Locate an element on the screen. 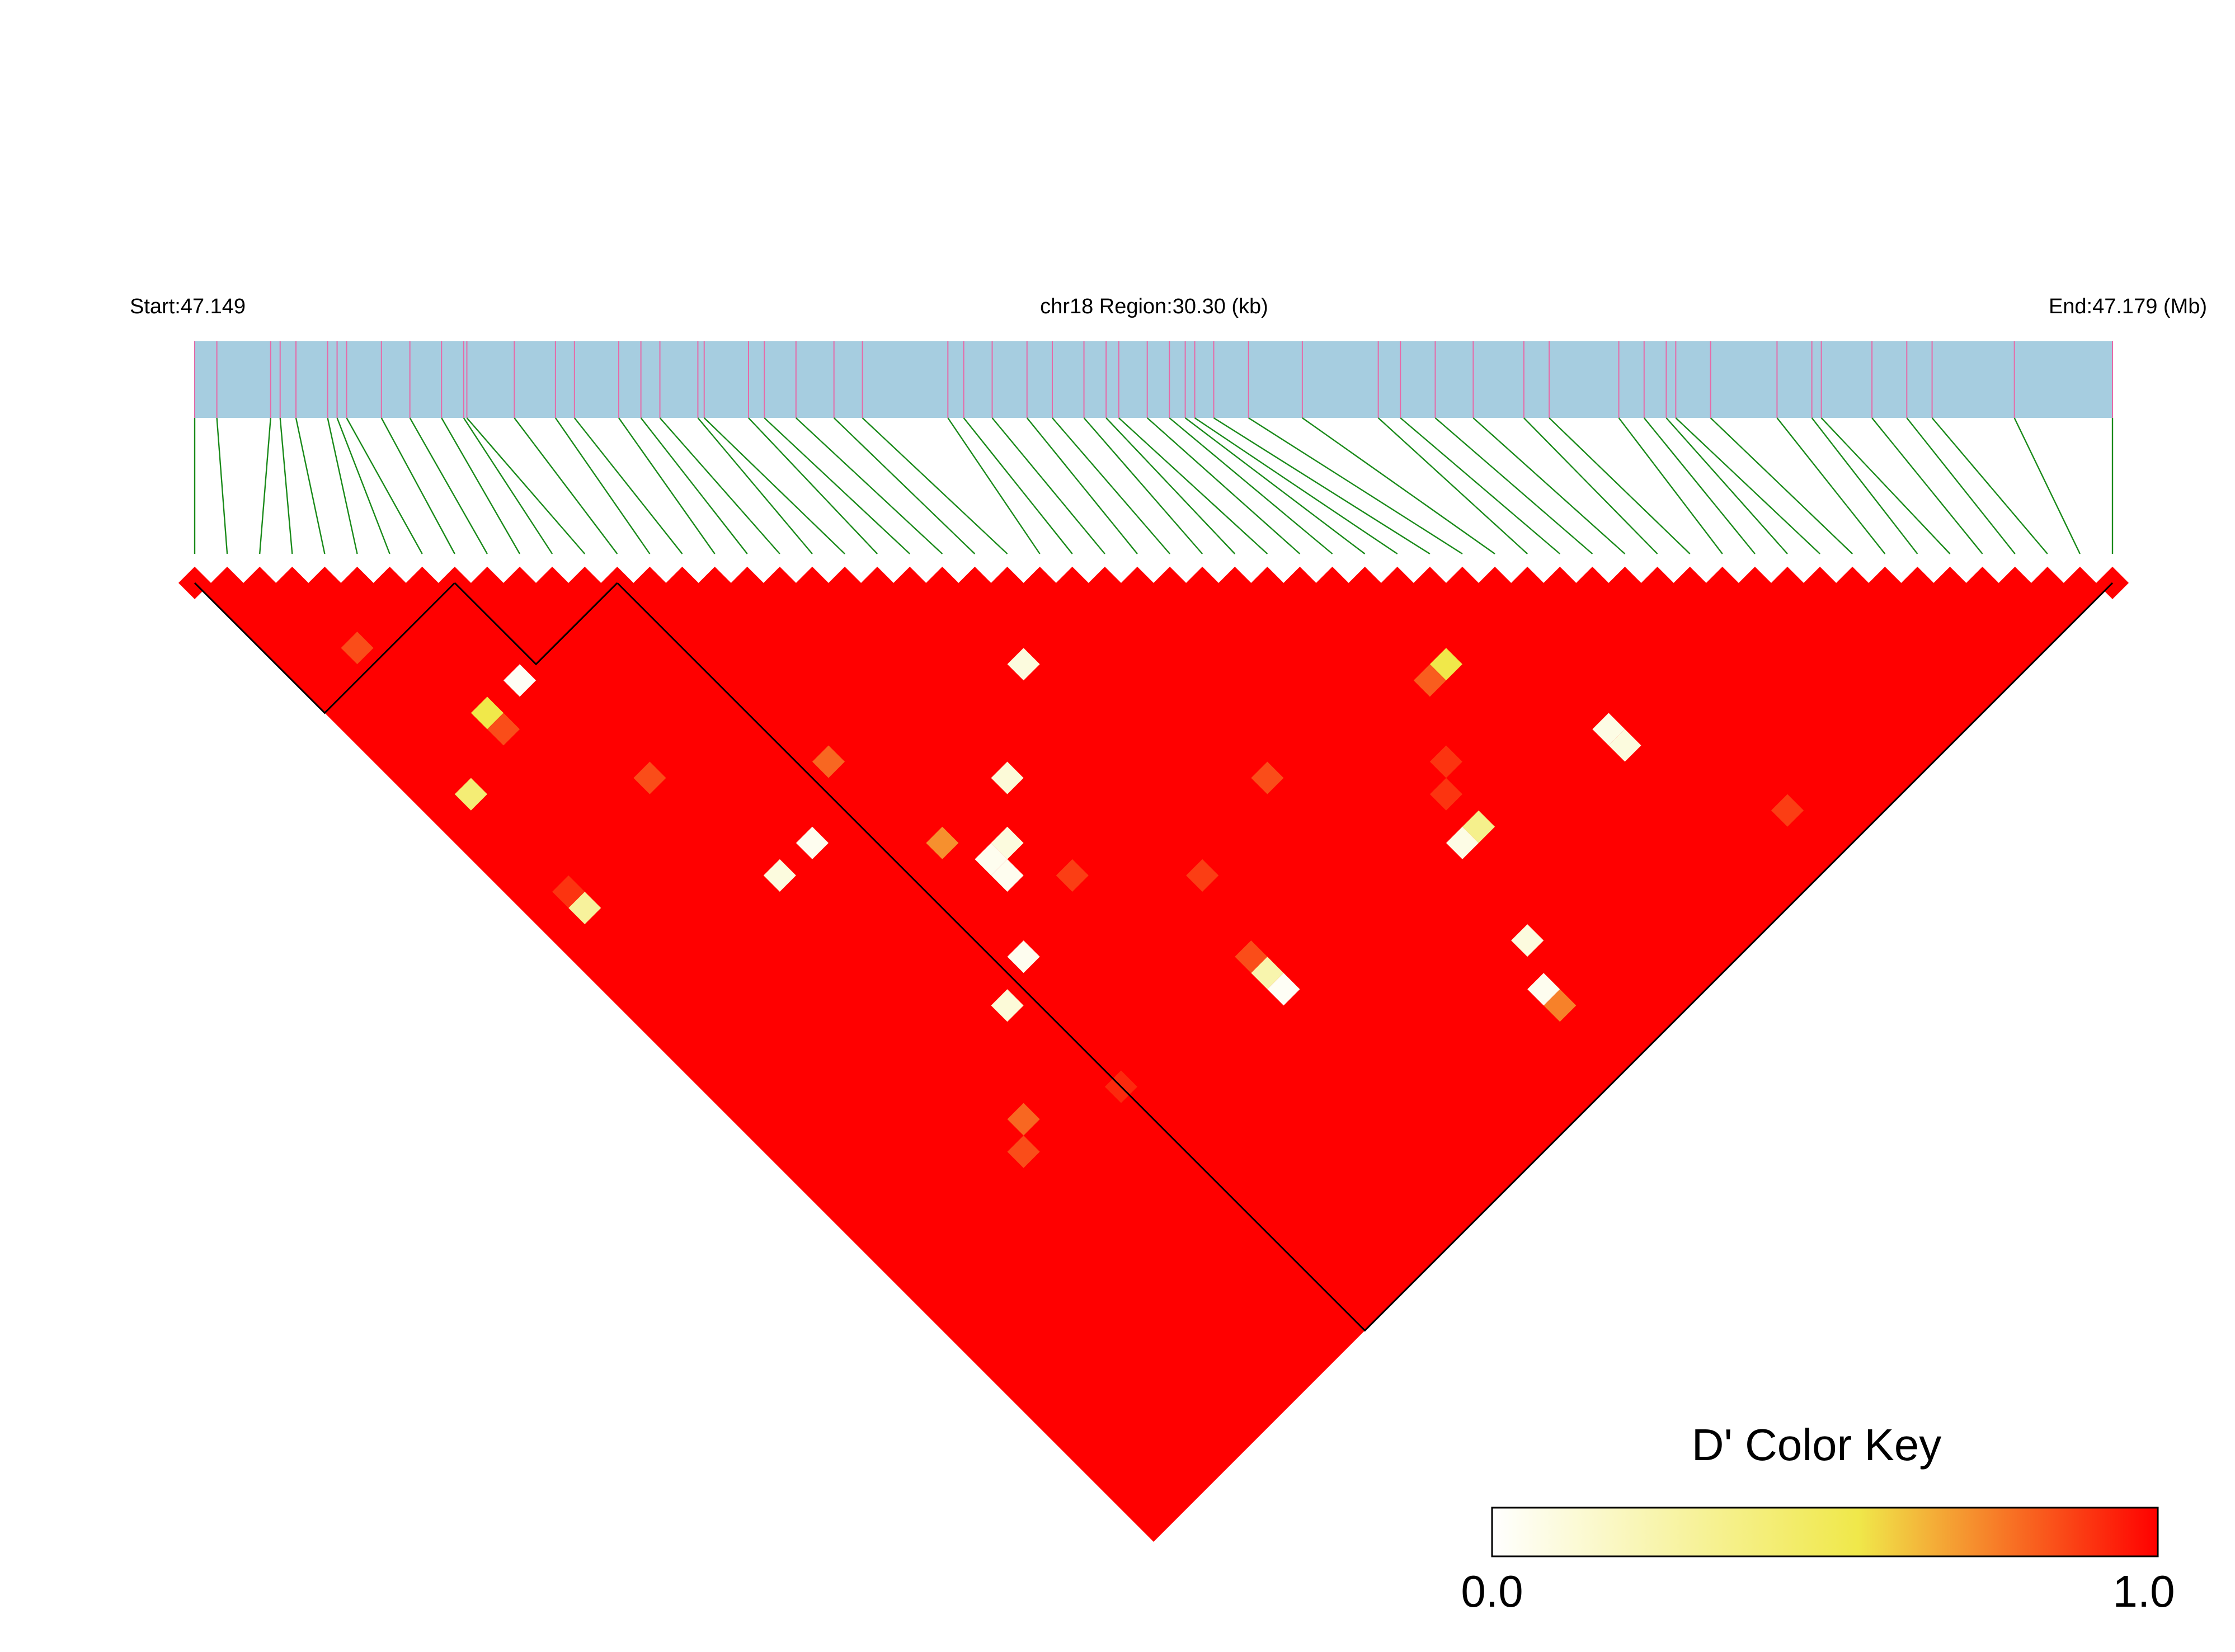 This screenshot has height=1652, width=2235. color-key: D' Color Key 0.0 1.0 is located at coordinates (1818, 1518).